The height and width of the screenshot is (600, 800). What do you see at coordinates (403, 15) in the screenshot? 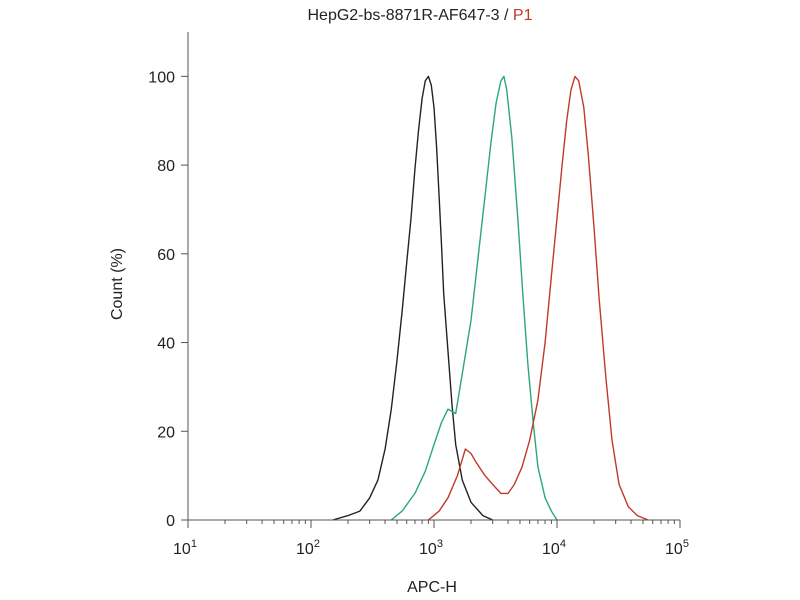
I see `chart-title-sample: HepG2-bs-8871R-AF647-3` at bounding box center [403, 15].